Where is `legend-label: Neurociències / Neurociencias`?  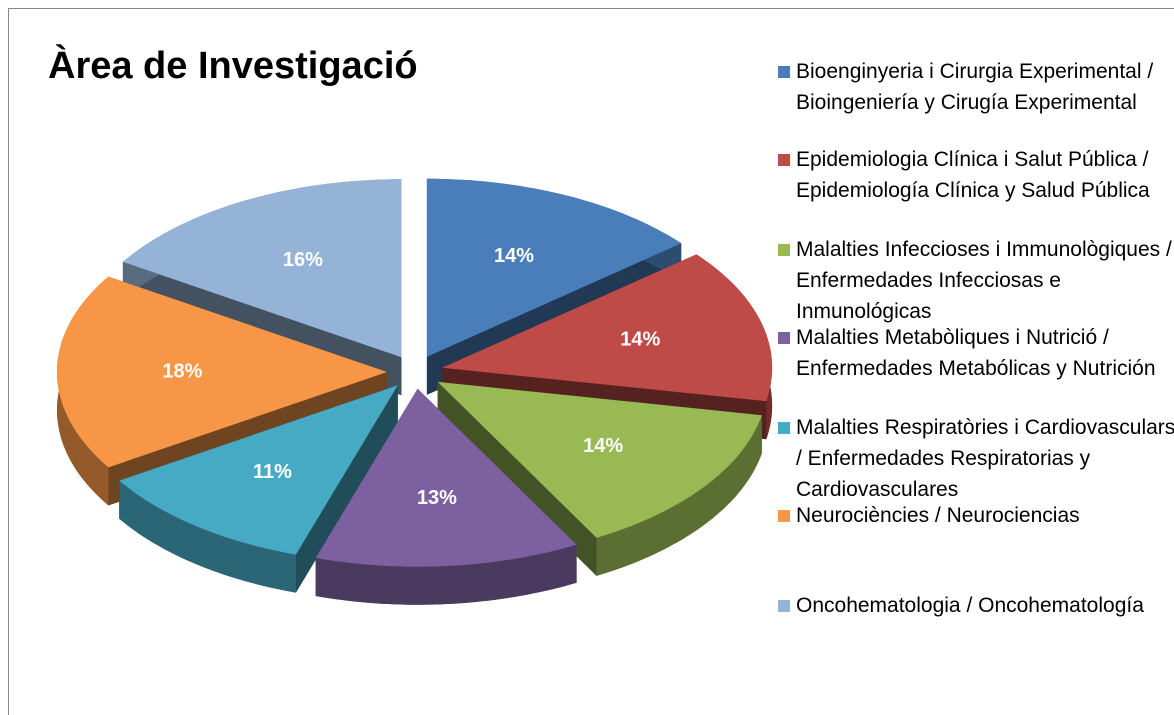
legend-label: Neurociències / Neurociencias is located at coordinates (938, 515).